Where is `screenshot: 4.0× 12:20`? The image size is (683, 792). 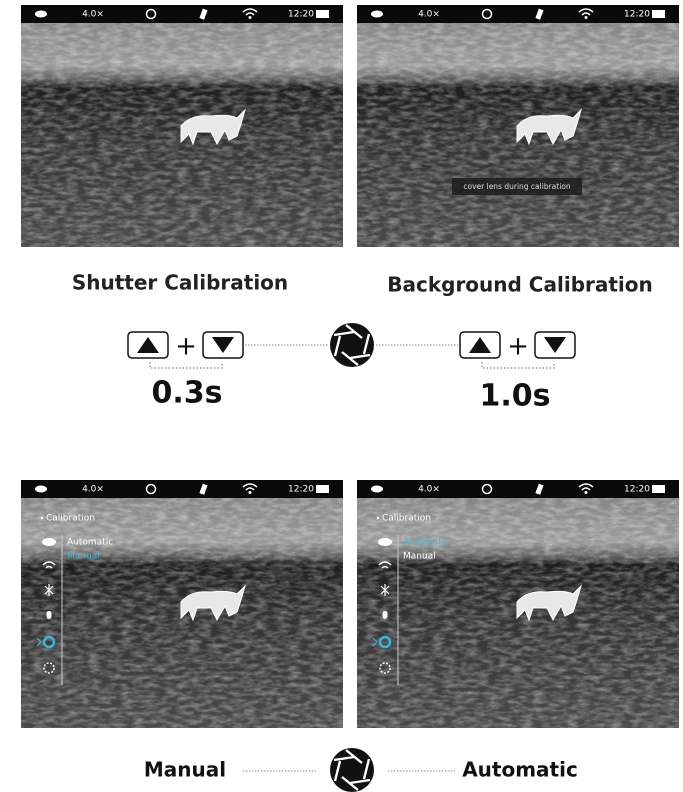 screenshot: 4.0× 12:20 is located at coordinates (182, 126).